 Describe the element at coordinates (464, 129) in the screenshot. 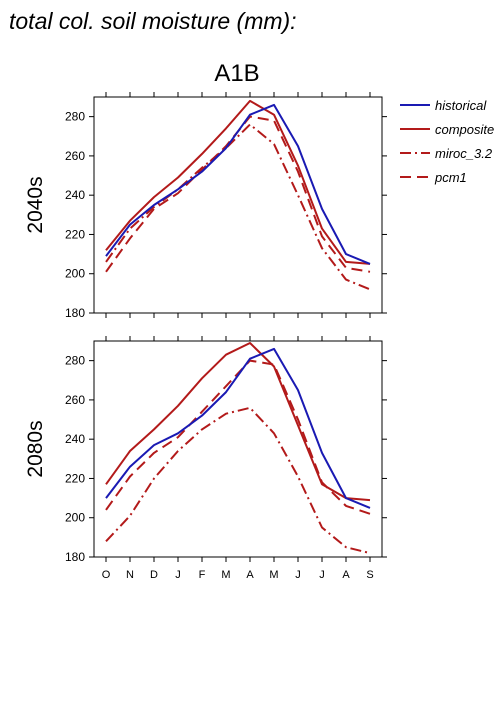

I see `legend-label: composite` at that location.